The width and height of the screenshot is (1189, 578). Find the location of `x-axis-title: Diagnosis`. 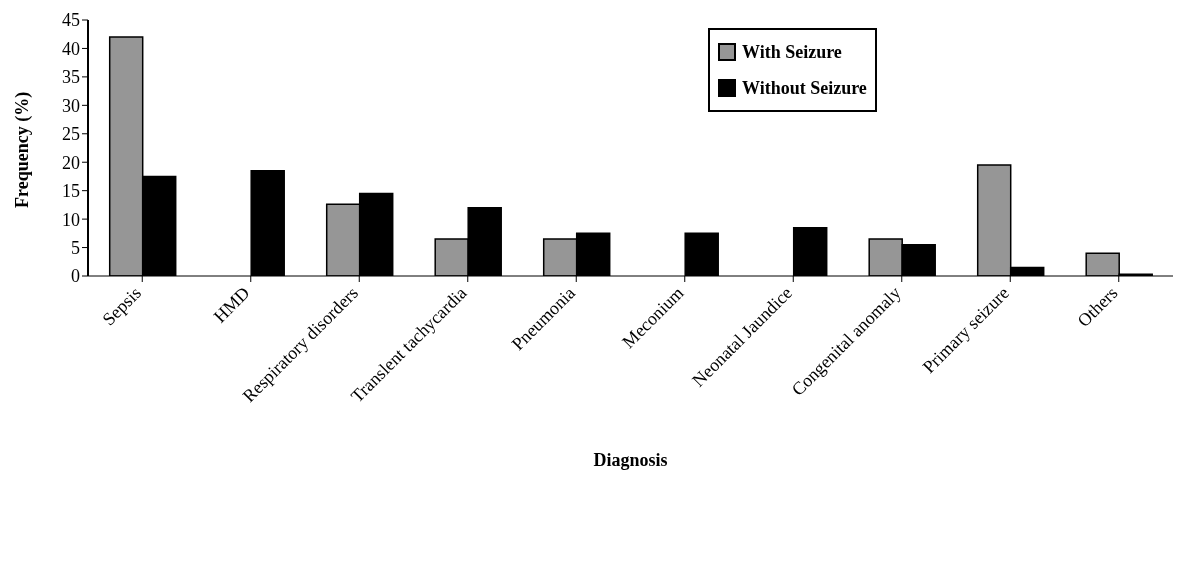

x-axis-title: Diagnosis is located at coordinates (630, 460).